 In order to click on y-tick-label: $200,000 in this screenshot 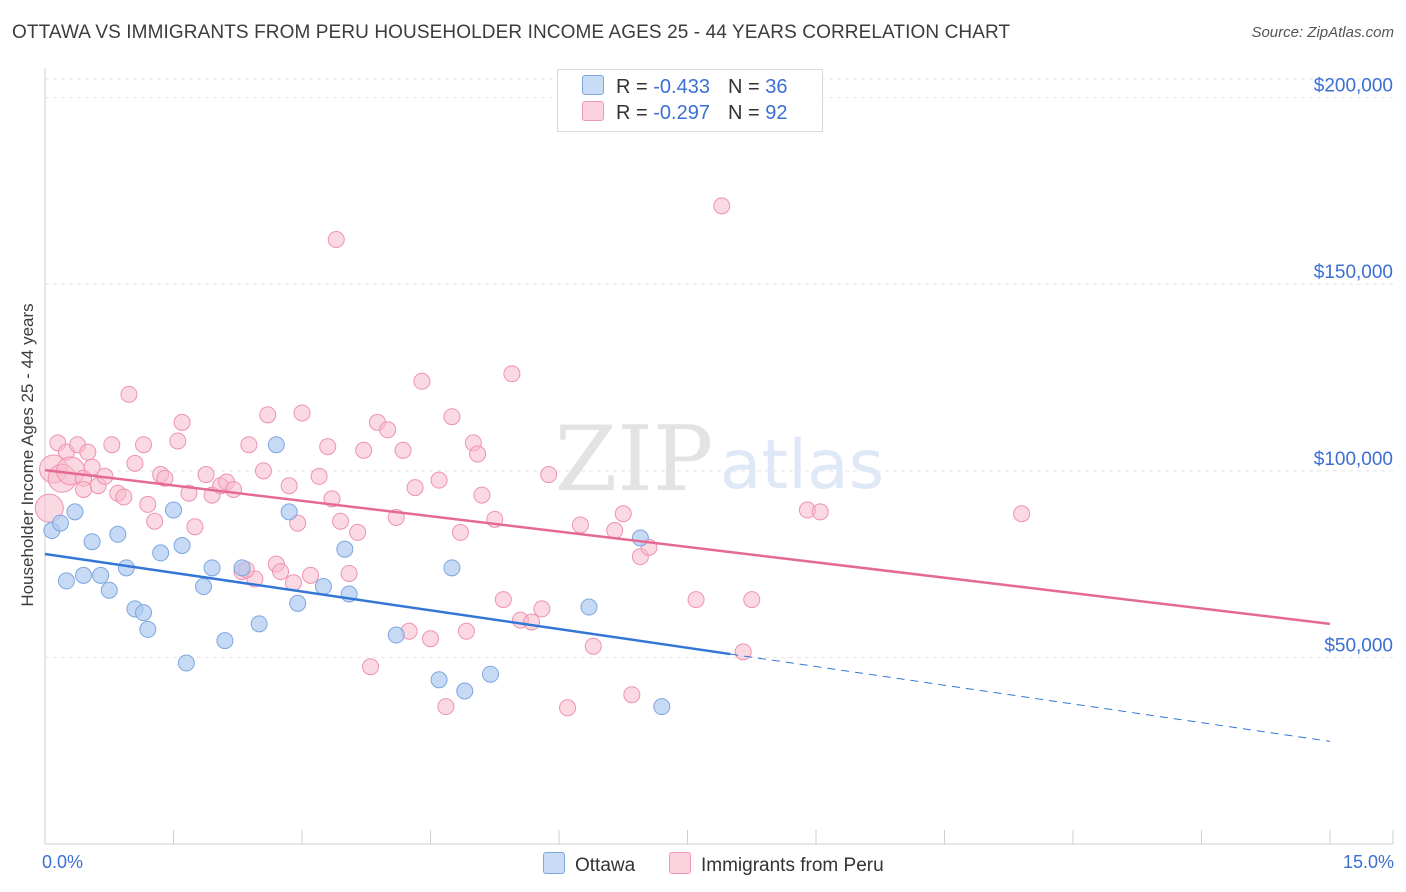, I will do `click(1353, 86)`.